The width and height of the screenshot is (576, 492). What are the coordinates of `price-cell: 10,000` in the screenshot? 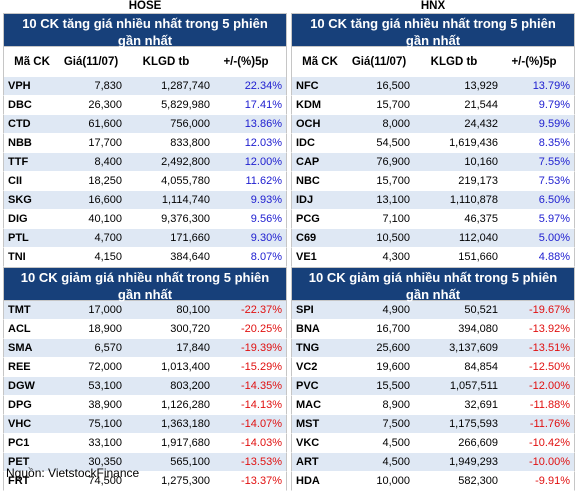 It's located at (393, 481).